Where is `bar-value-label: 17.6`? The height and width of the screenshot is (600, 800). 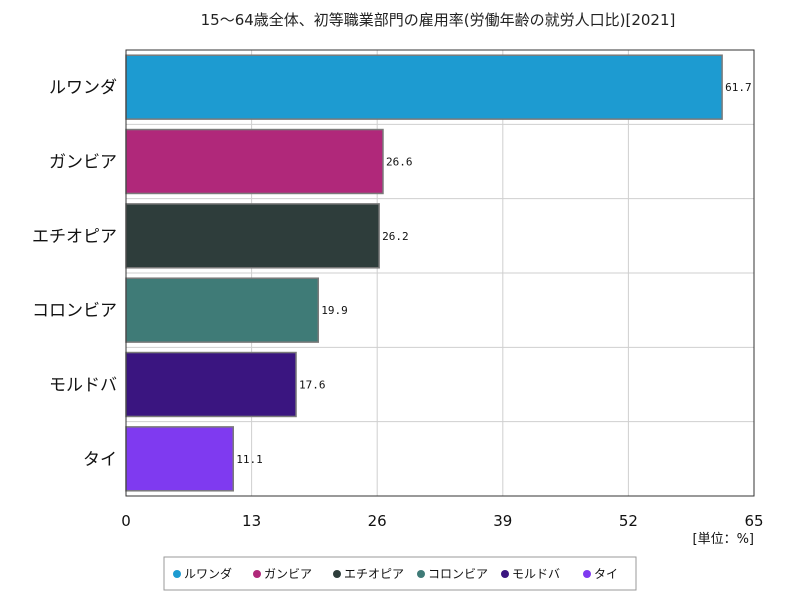 bar-value-label: 17.6 is located at coordinates (312, 385).